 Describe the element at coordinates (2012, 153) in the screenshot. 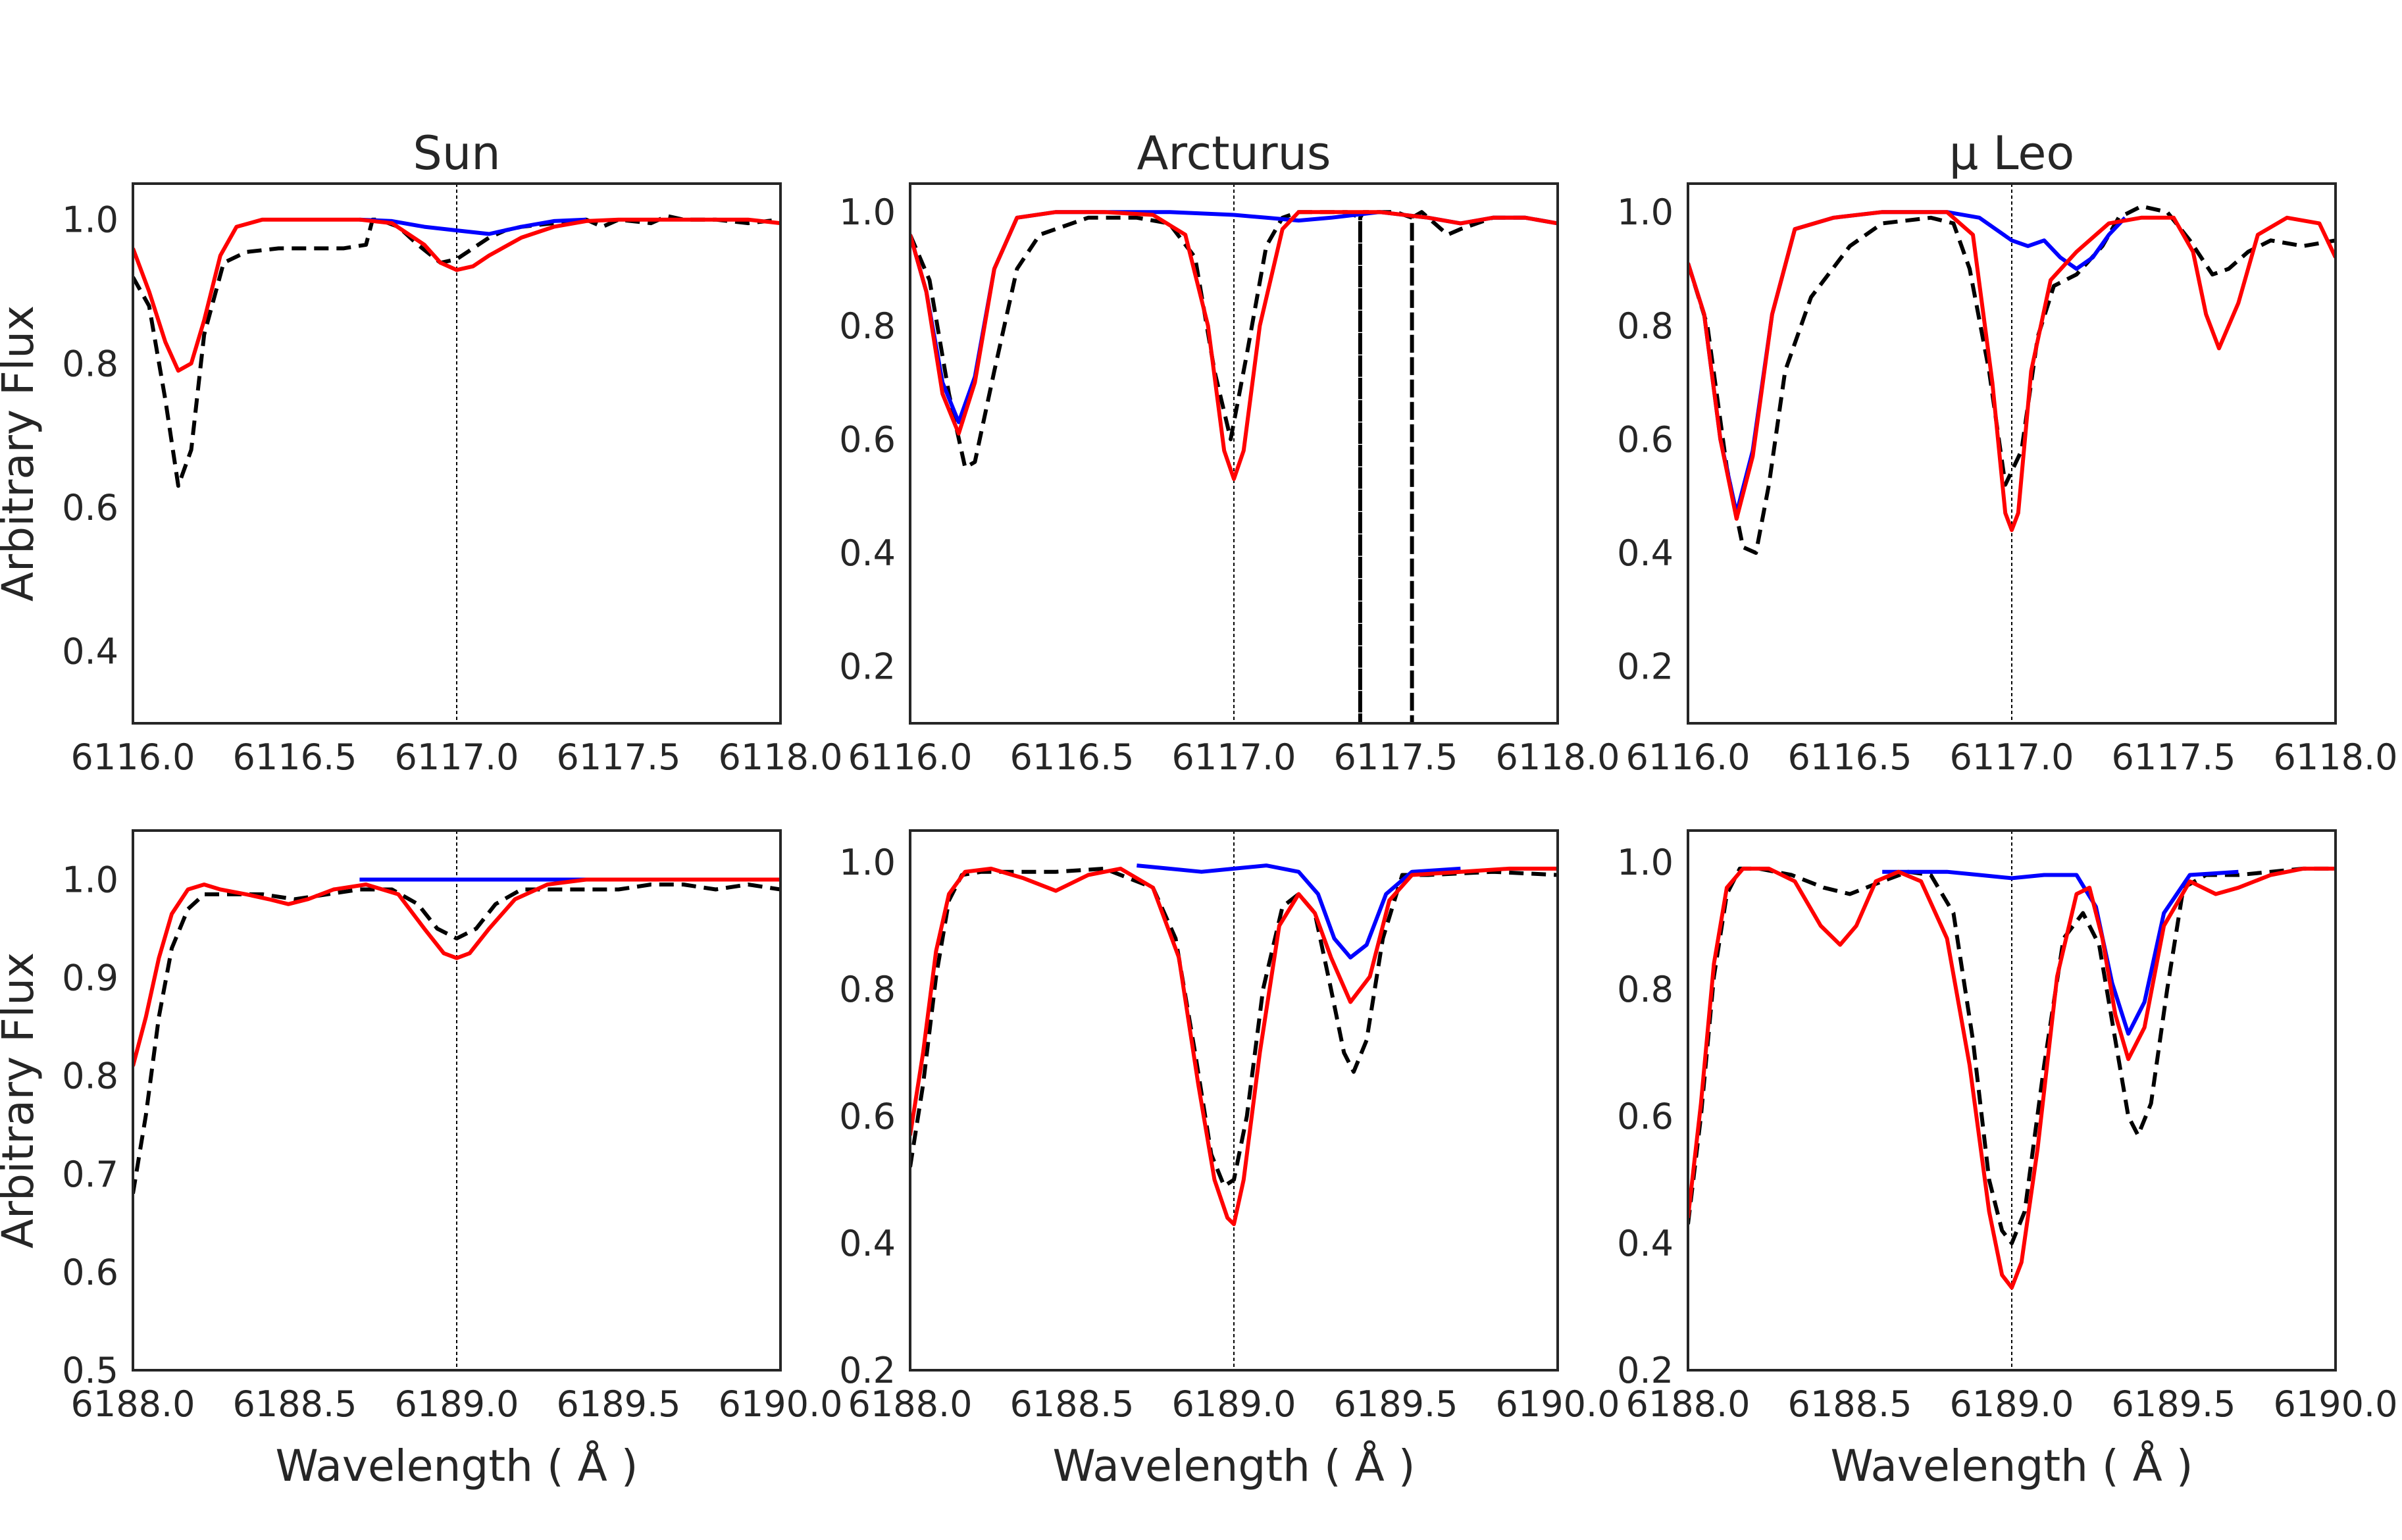

I see `panel-title: μ Leo` at that location.